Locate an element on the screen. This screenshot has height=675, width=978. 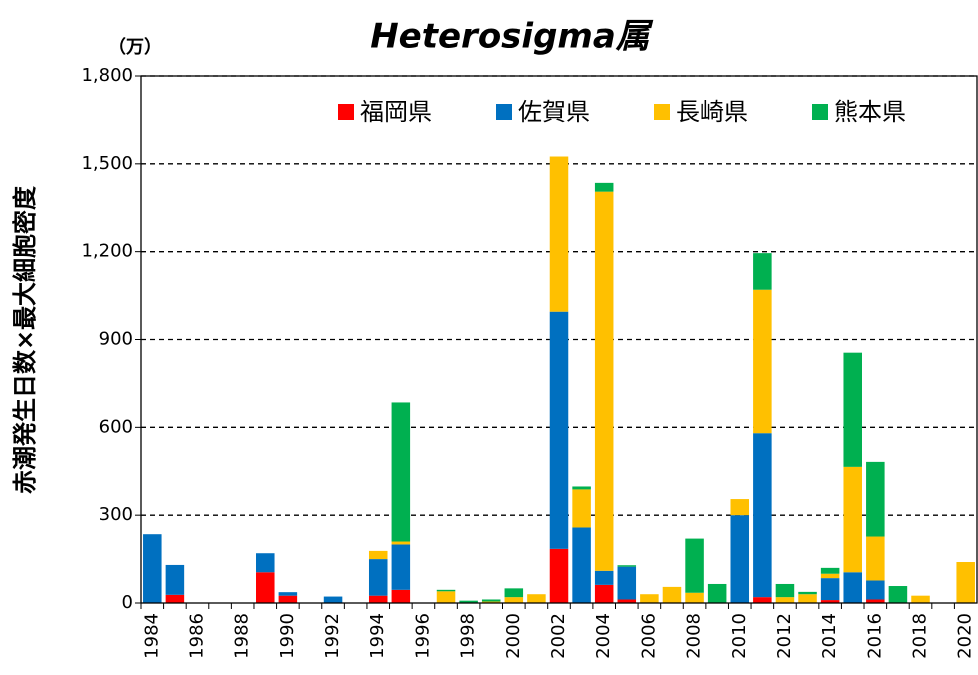
x-tick-label: 2012 is located at coordinates (784, 636).